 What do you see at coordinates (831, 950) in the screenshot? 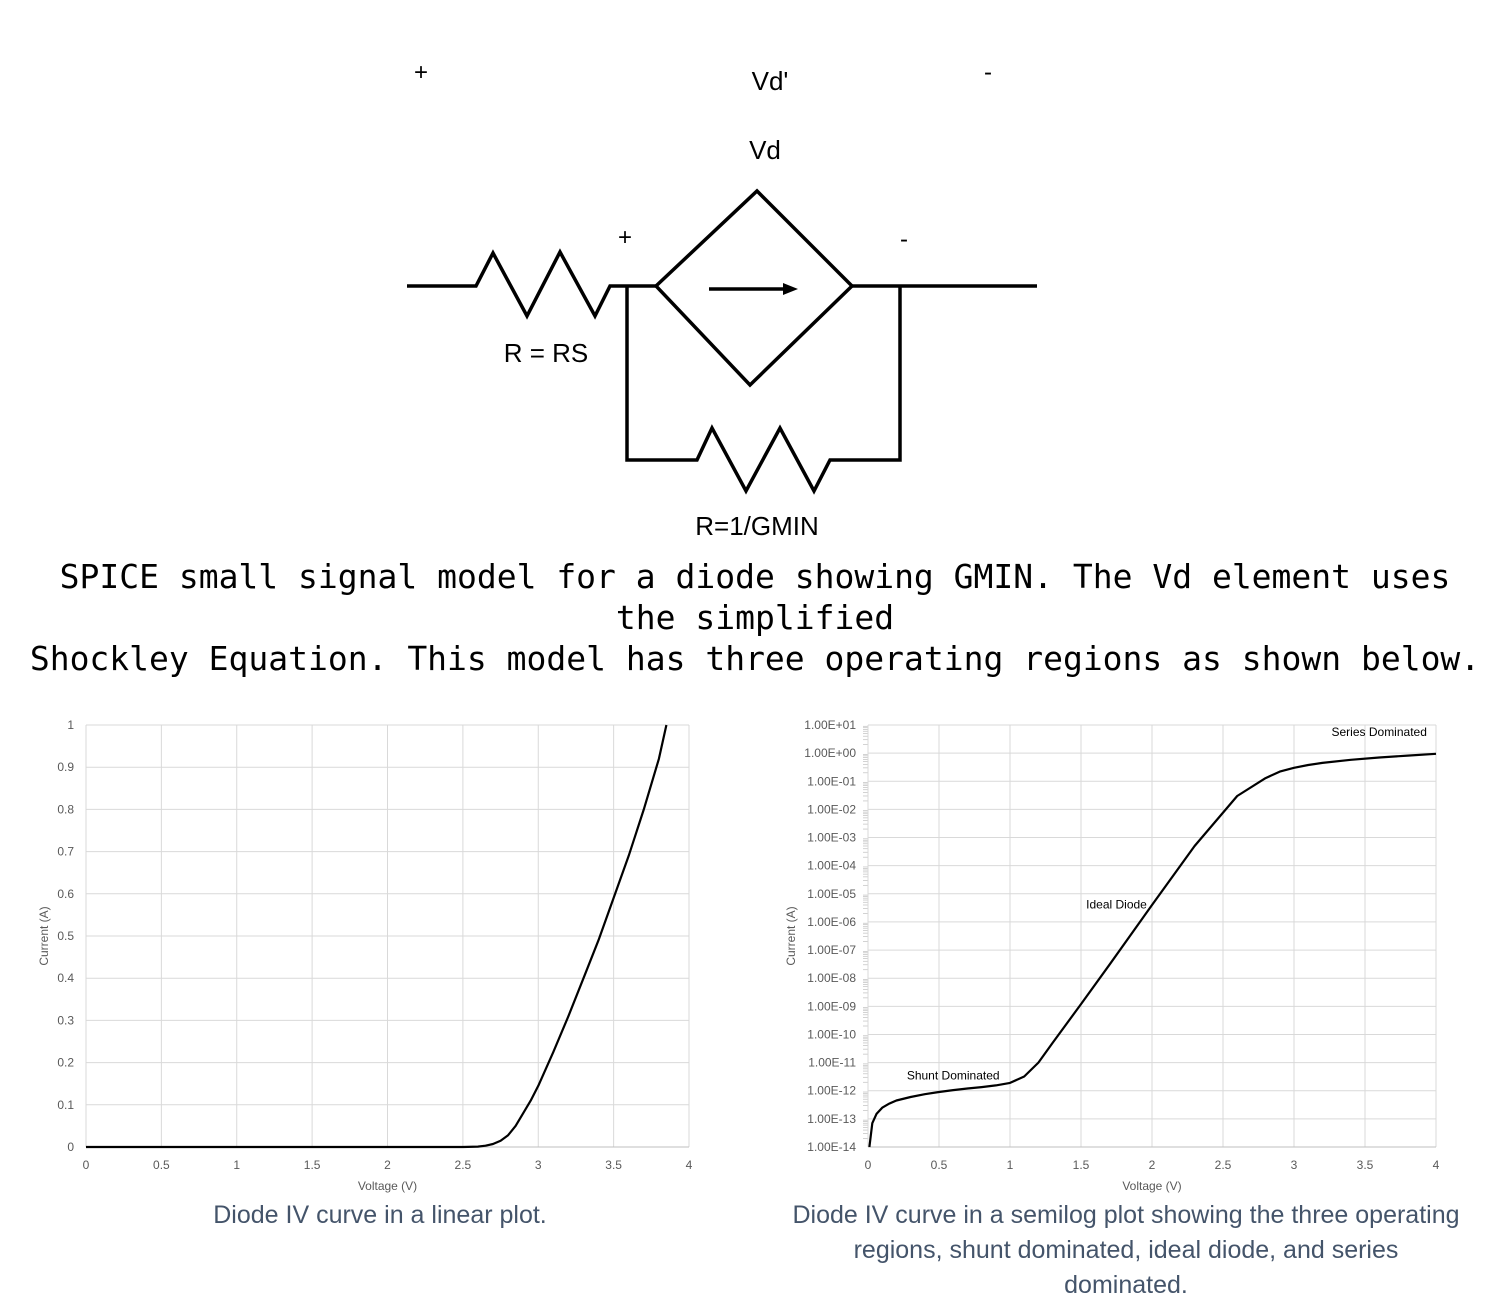
I see `y-tick-label: 1.00E-07` at bounding box center [831, 950].